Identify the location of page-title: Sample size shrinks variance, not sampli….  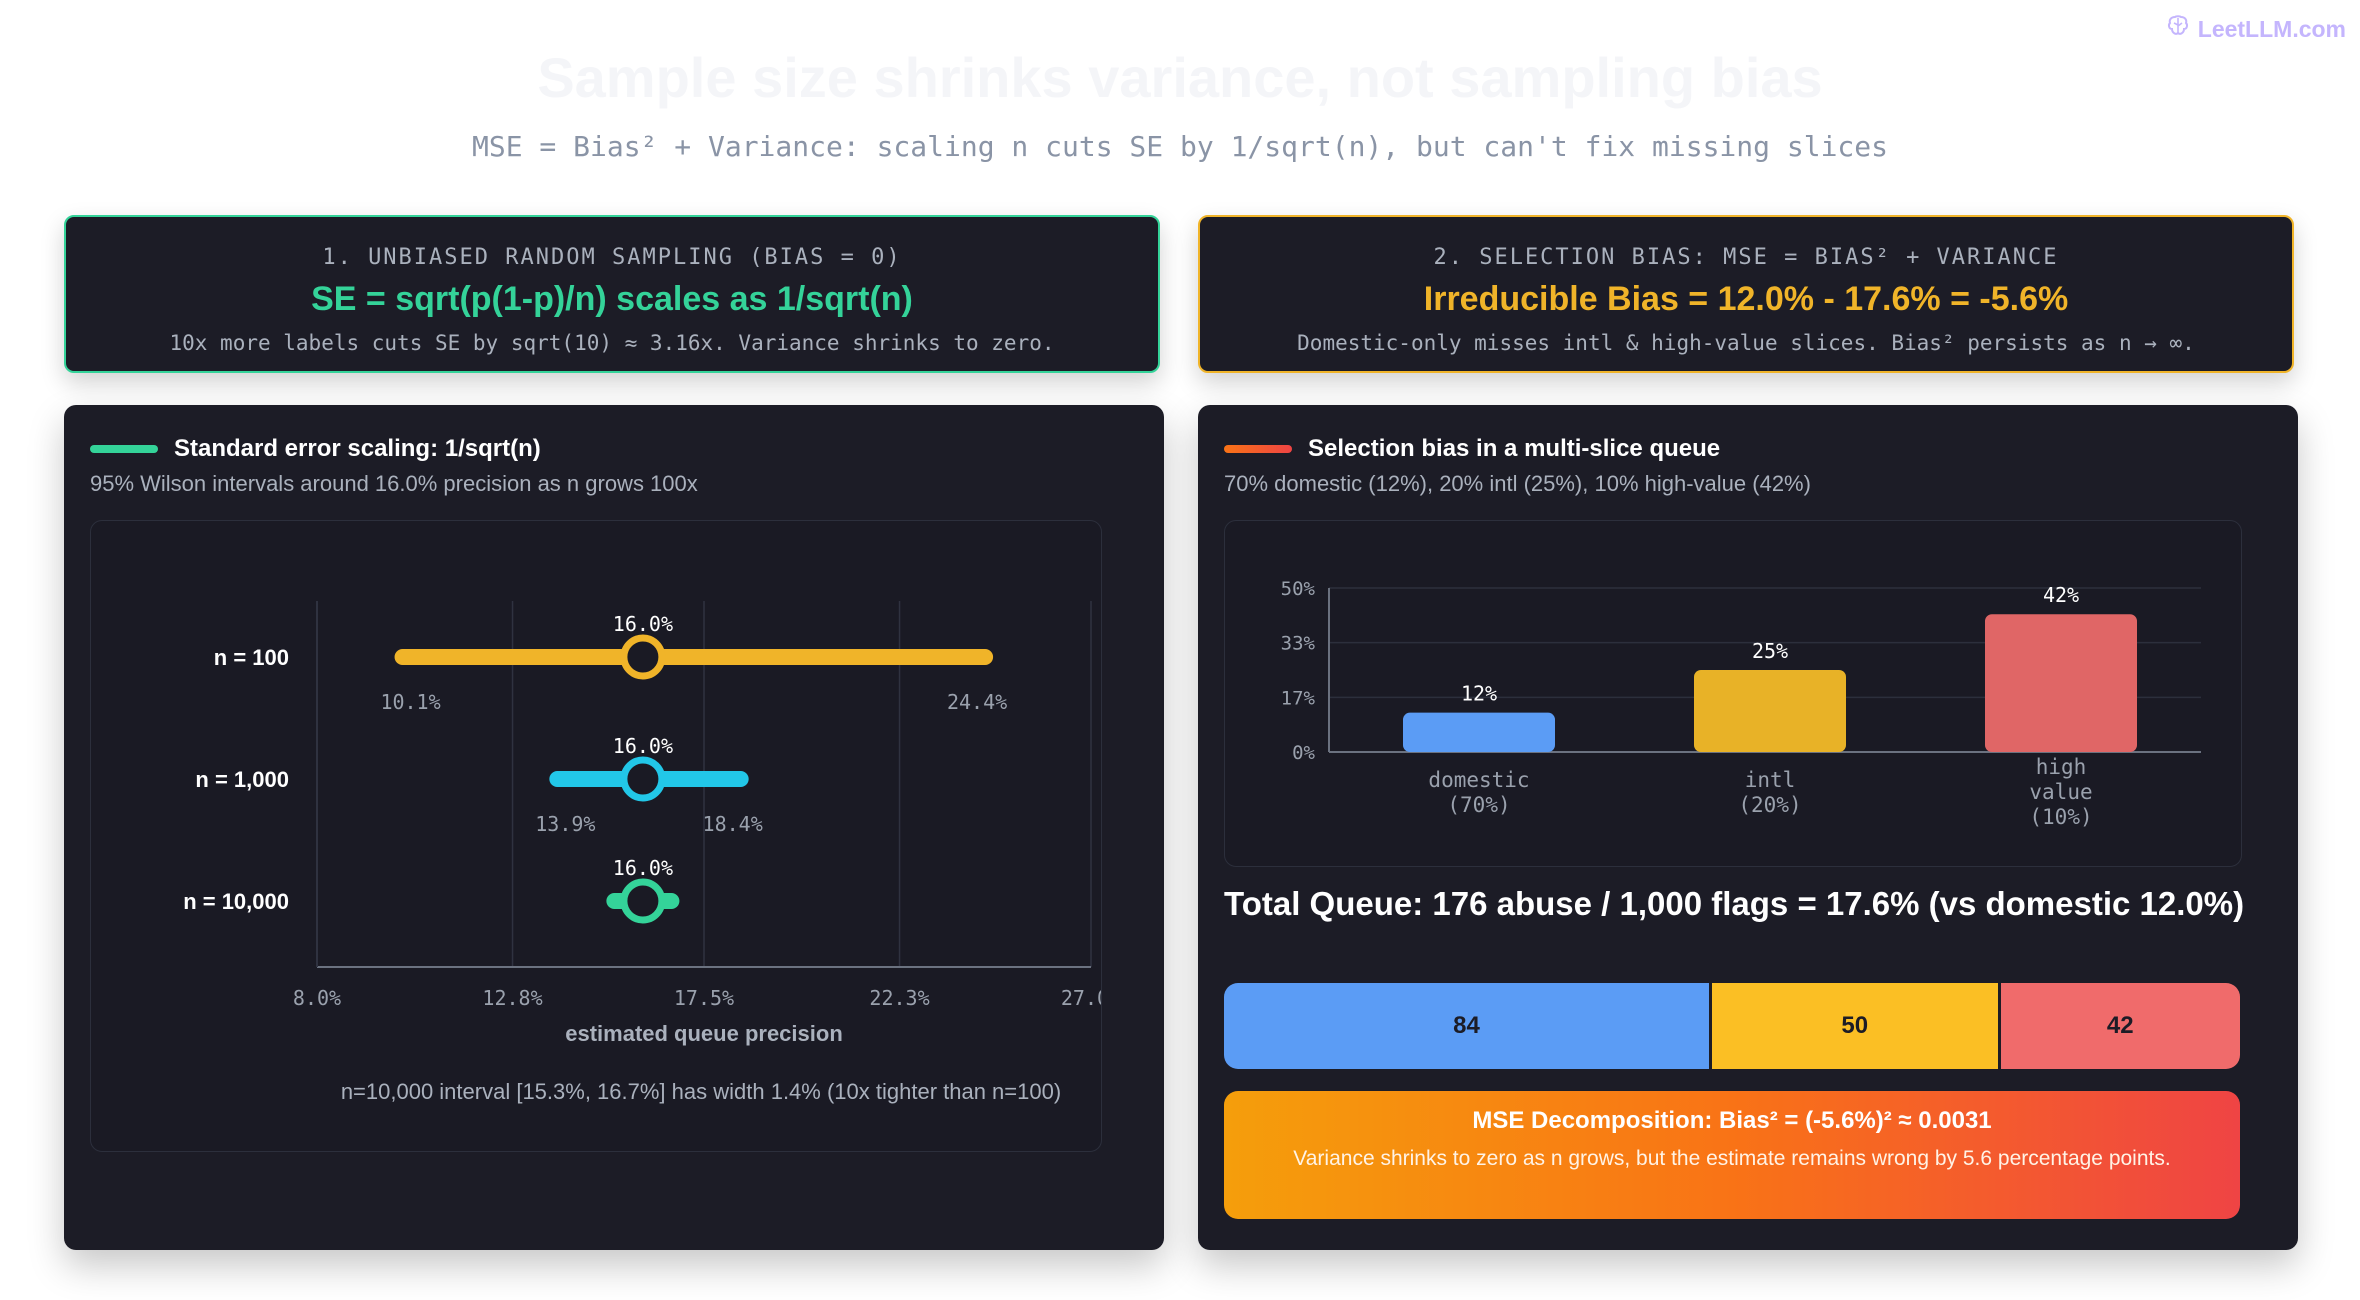
(1180, 77).